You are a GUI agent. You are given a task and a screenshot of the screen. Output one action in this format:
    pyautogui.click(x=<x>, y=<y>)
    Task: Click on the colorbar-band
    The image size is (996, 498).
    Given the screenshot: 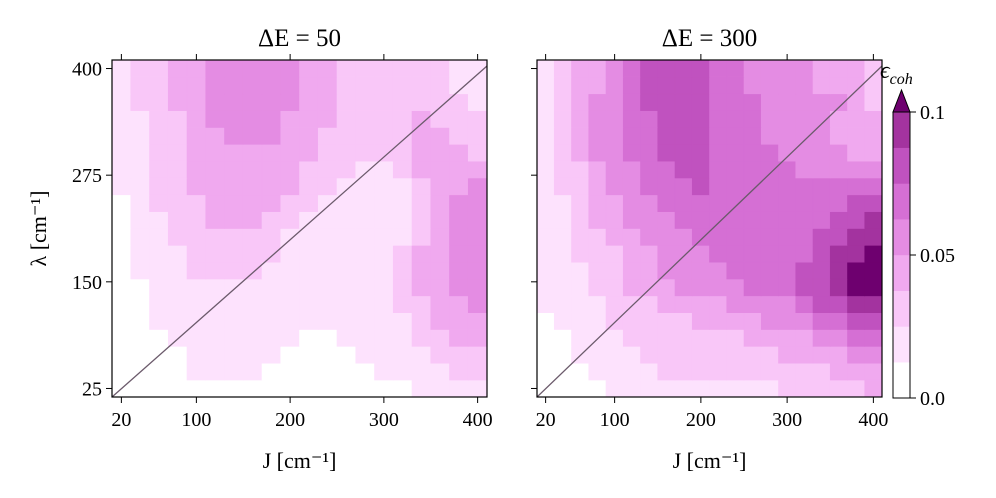 What is the action you would take?
    pyautogui.click(x=901, y=201)
    